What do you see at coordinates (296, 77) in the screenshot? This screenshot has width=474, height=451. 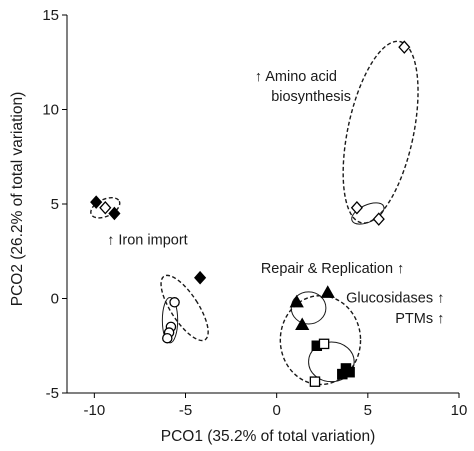 I see `annotation-label: ↑ Amino acid` at bounding box center [296, 77].